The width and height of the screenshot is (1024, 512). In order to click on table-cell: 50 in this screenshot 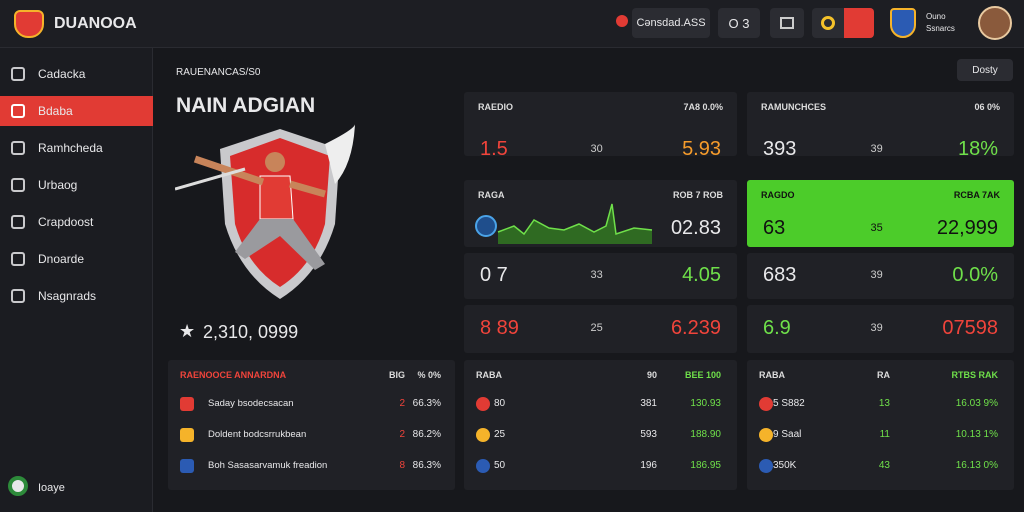, I will do `click(500, 465)`.